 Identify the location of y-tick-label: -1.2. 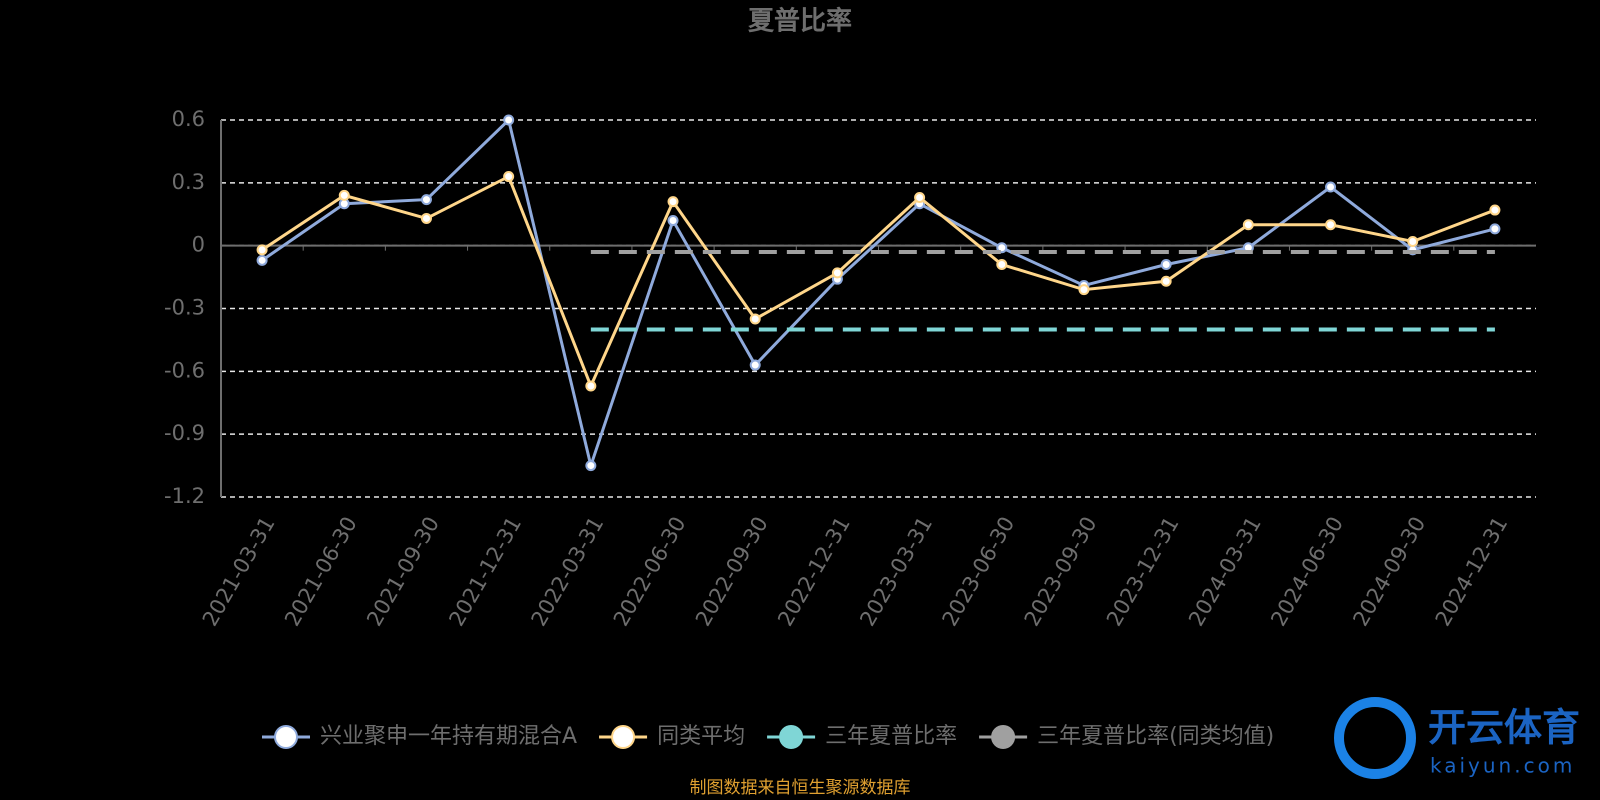
(184, 496).